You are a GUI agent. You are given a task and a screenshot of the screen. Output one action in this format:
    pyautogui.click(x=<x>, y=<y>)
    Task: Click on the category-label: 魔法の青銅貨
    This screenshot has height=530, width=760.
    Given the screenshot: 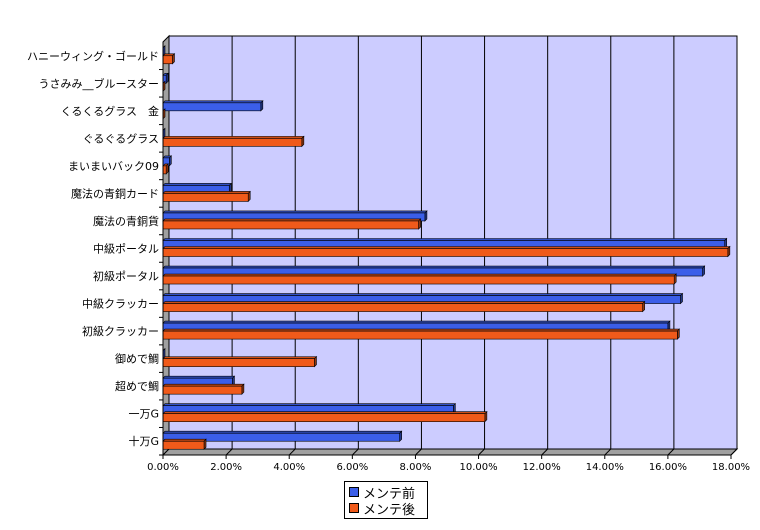 What is the action you would take?
    pyautogui.click(x=126, y=221)
    